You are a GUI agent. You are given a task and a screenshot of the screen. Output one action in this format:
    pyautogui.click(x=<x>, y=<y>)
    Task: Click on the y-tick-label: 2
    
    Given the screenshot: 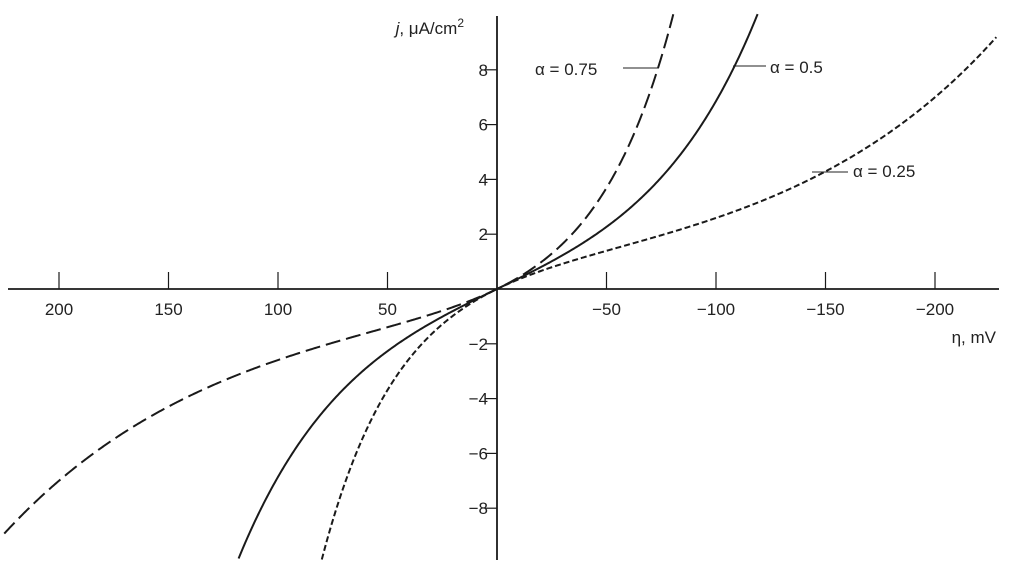 What is the action you would take?
    pyautogui.click(x=483, y=234)
    